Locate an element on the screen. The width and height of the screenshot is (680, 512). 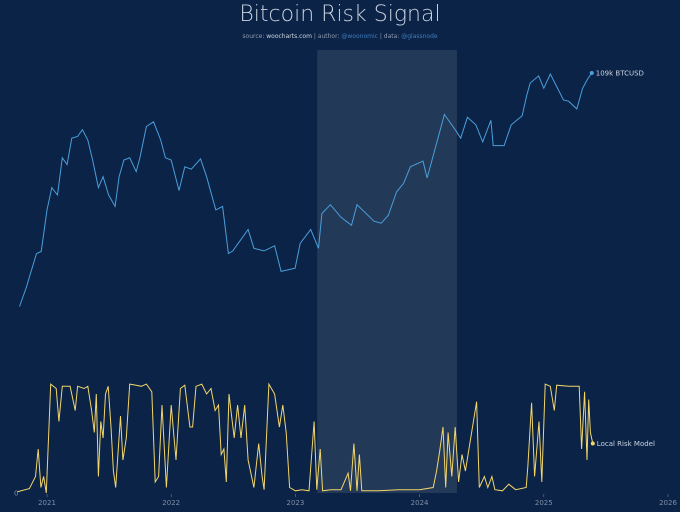
author-prefix: | author: is located at coordinates (326, 36).